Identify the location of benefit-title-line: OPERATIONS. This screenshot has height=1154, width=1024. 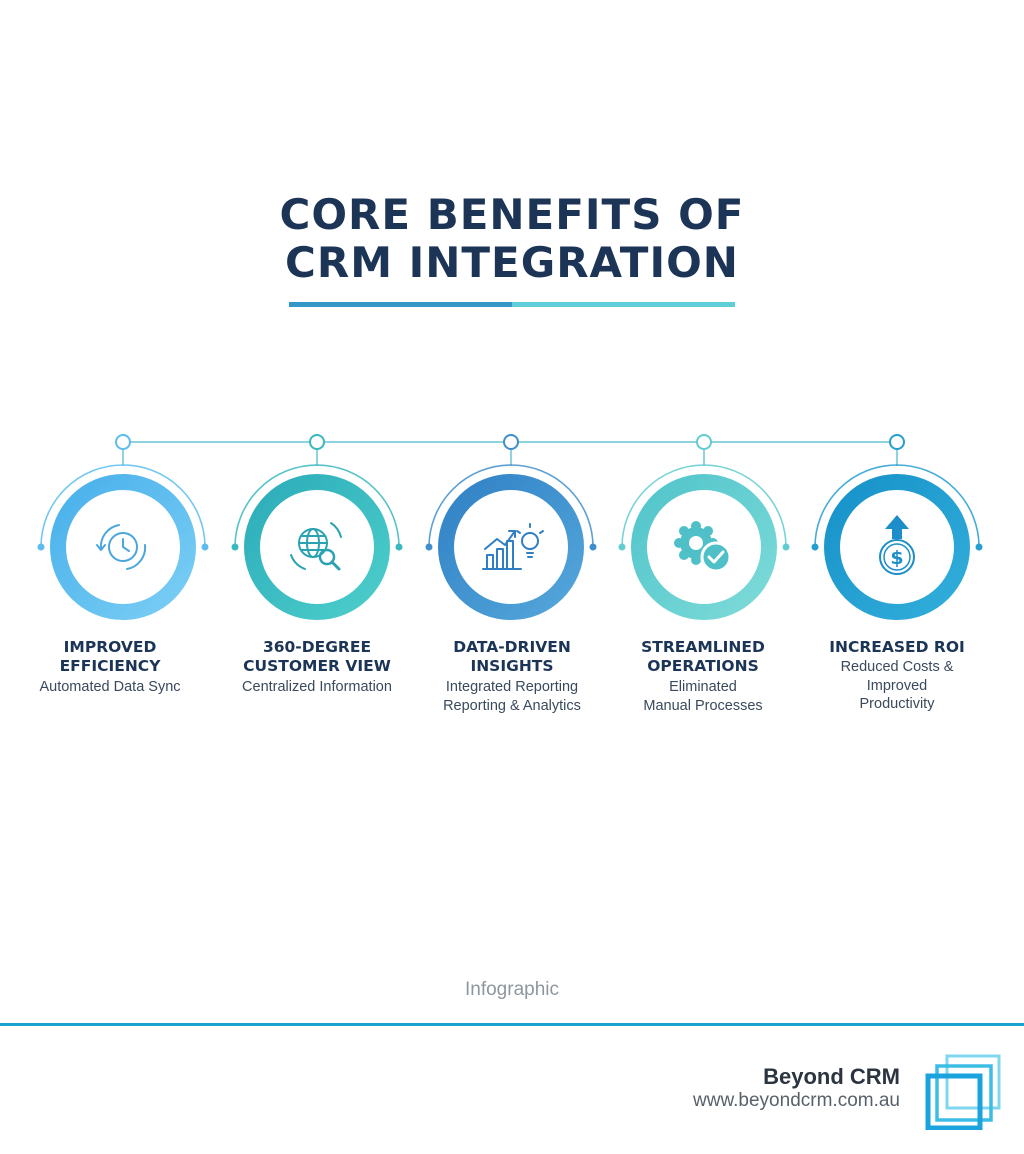
(703, 666).